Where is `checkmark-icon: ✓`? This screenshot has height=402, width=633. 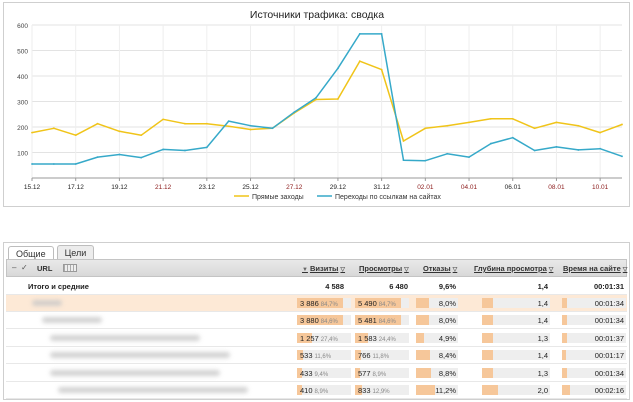 checkmark-icon: ✓ is located at coordinates (24, 267).